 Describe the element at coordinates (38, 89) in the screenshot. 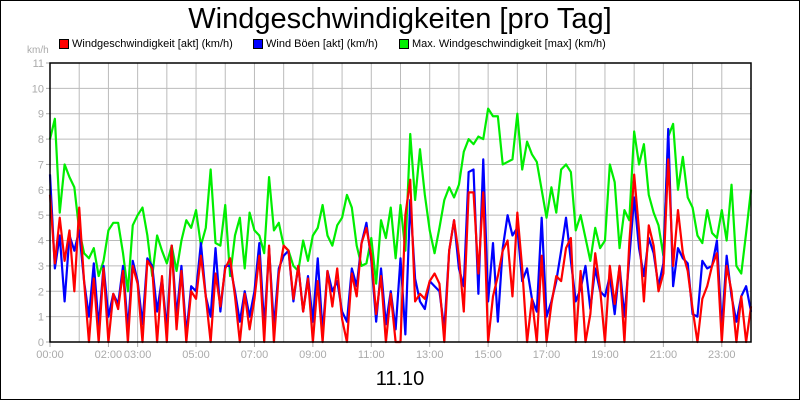

I see `y-tick-label: 10` at that location.